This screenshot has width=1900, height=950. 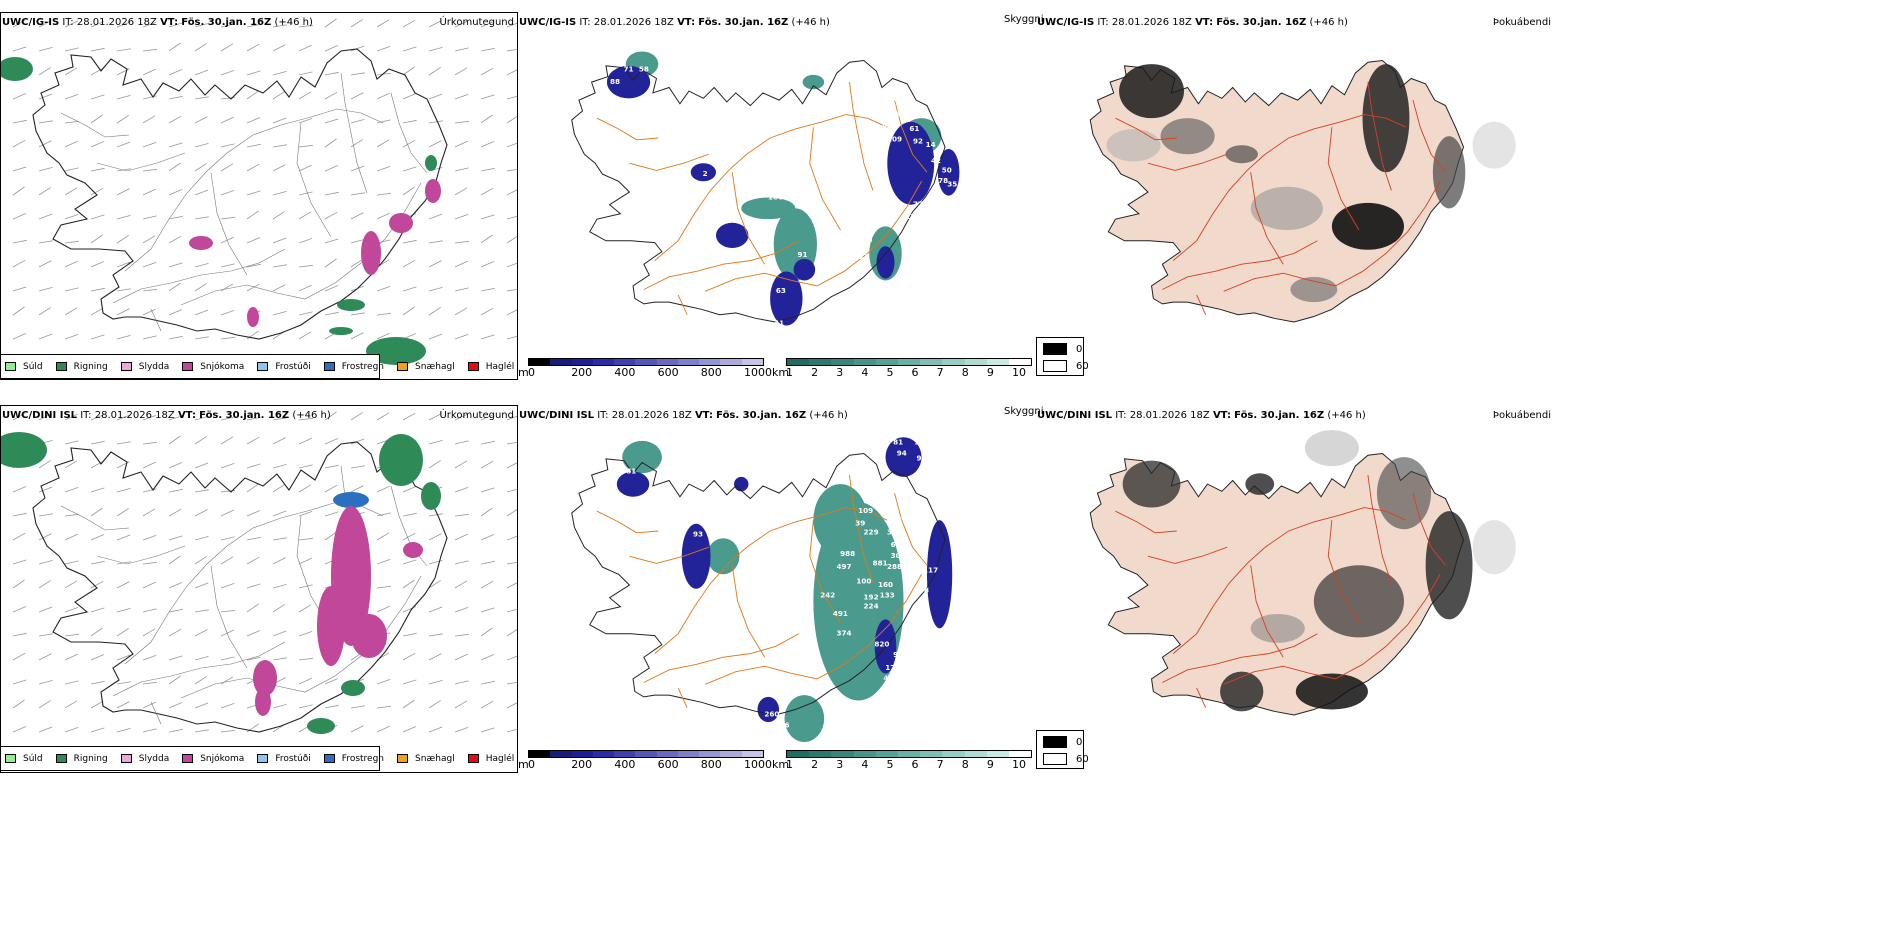 I want to click on cloud-base-value: 136, so click(x=889, y=508).